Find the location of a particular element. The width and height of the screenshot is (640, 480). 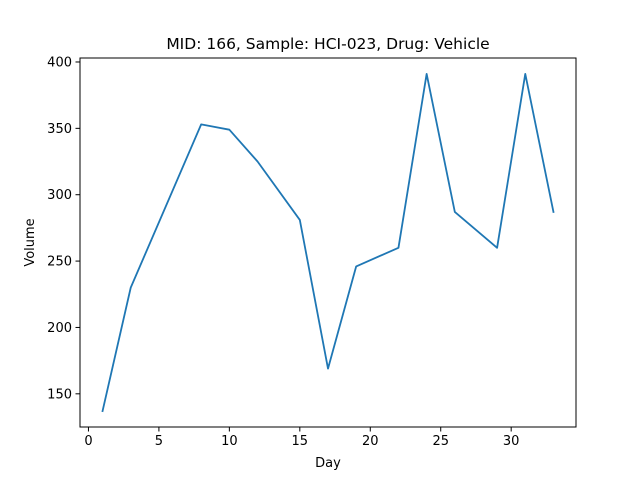

x-tick-label: 30 is located at coordinates (511, 441).